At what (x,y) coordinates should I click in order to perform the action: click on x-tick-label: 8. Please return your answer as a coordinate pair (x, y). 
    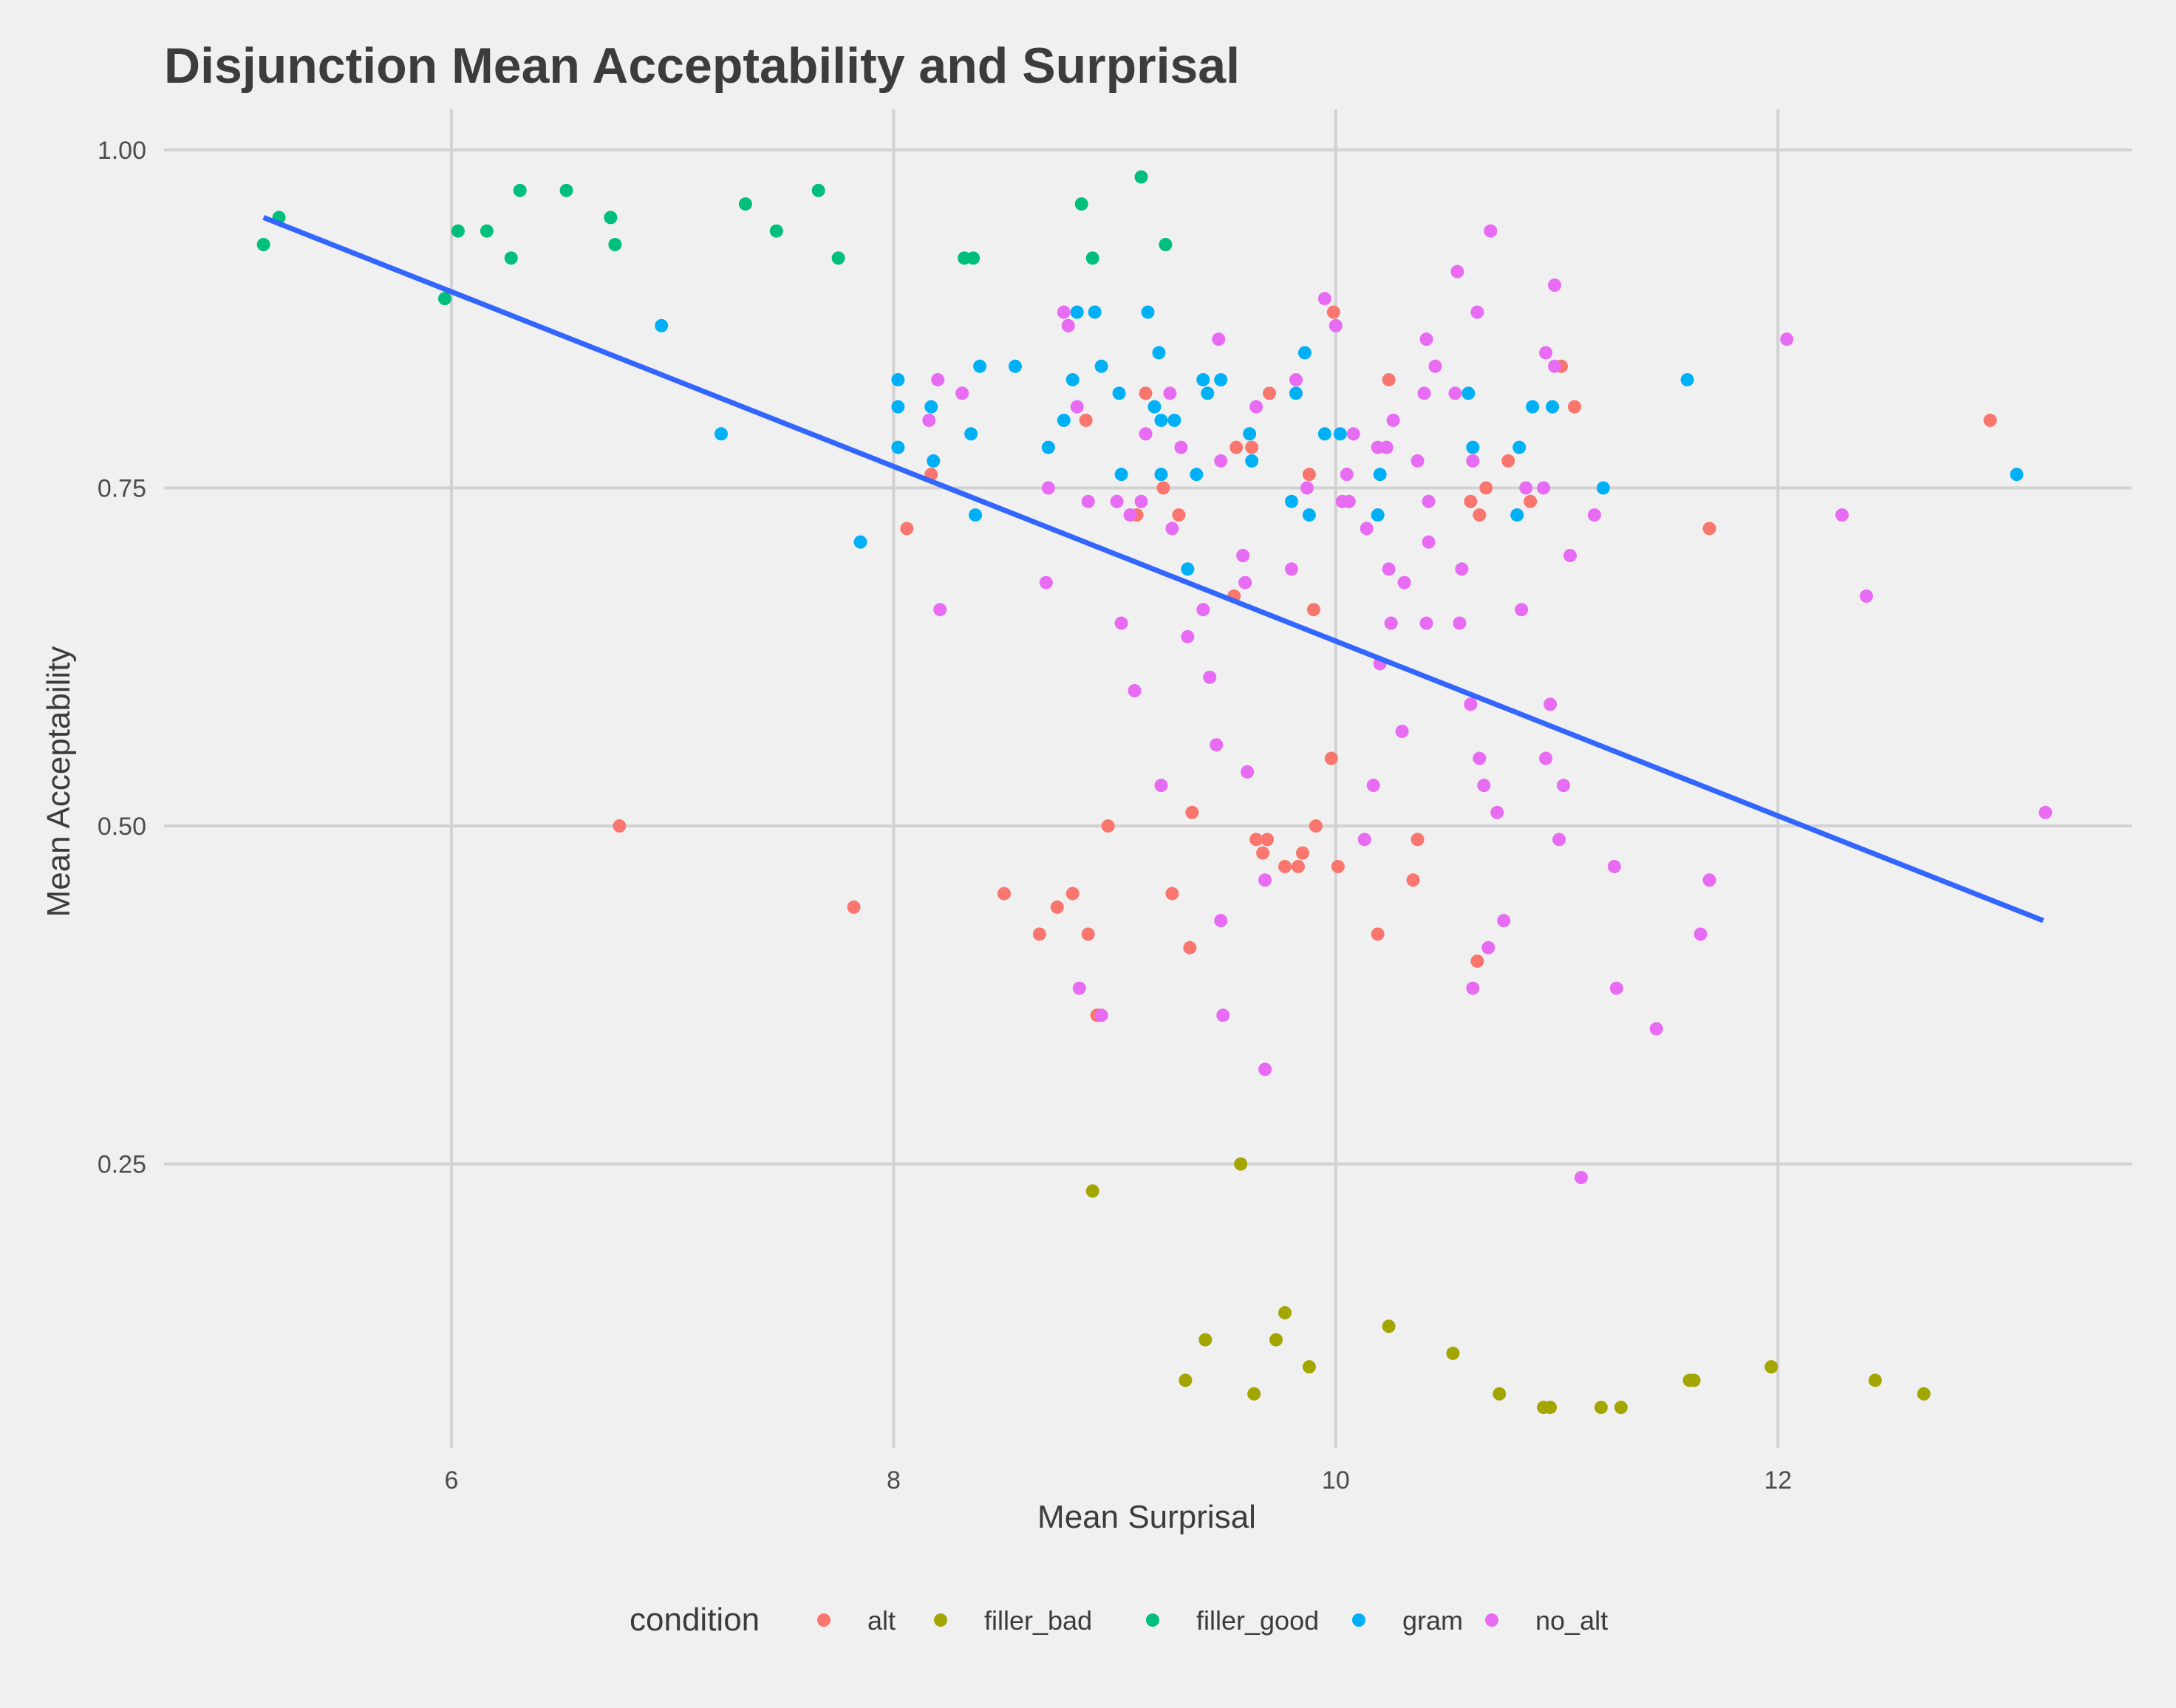
    Looking at the image, I should click on (894, 1480).